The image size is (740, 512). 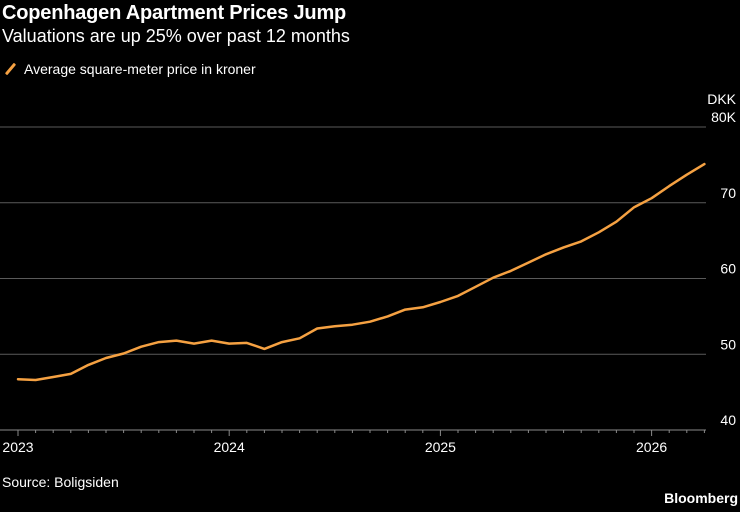 What do you see at coordinates (721, 99) in the screenshot?
I see `y-unit-label: DKK` at bounding box center [721, 99].